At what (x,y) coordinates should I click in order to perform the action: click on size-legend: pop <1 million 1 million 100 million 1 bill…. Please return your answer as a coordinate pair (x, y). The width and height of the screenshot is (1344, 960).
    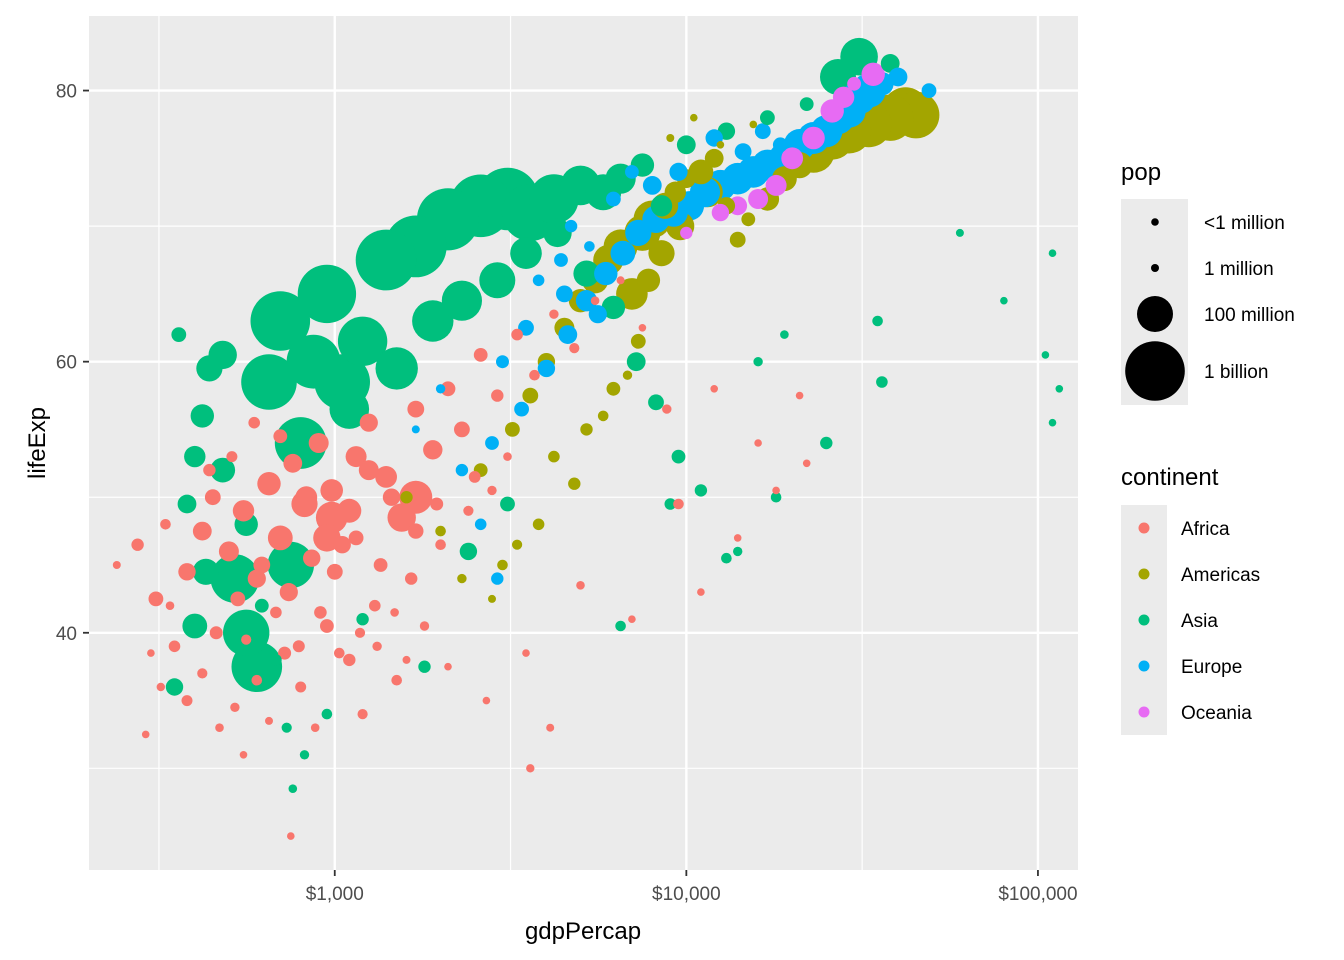
    Looking at the image, I should click on (1208, 282).